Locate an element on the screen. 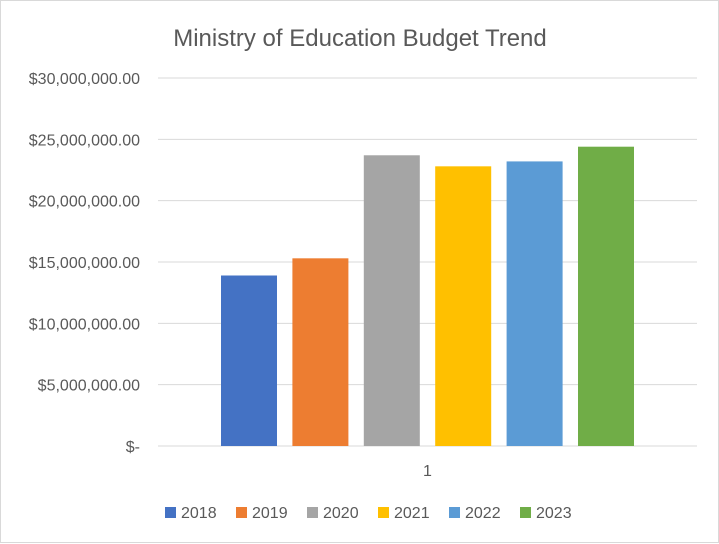 The height and width of the screenshot is (544, 719). y-tick-label: $5,000,000.00 is located at coordinates (89, 386).